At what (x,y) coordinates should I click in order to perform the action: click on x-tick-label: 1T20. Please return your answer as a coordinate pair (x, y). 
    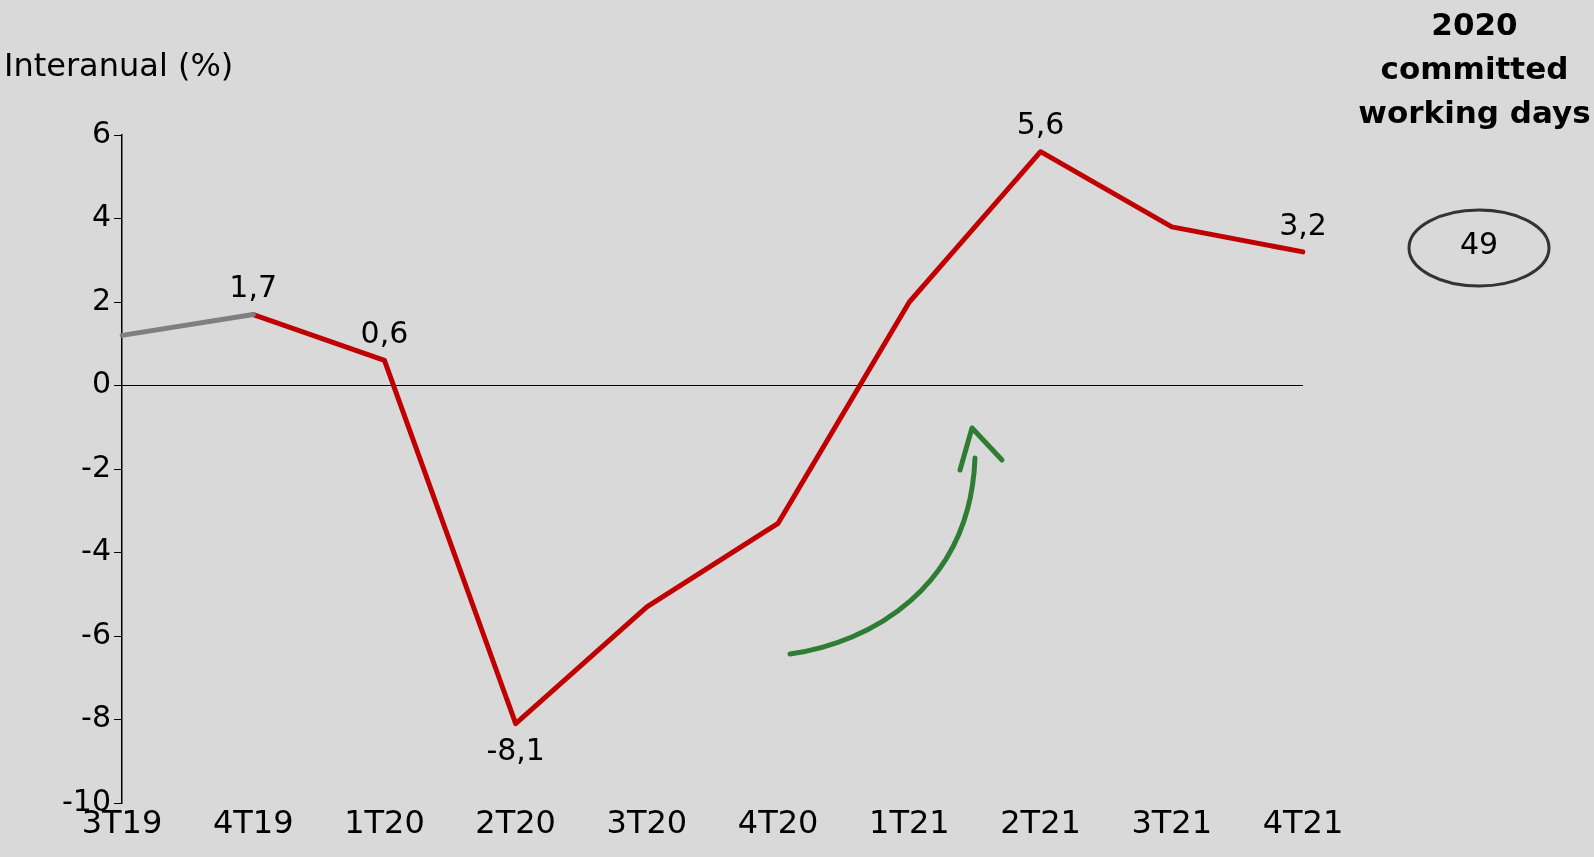
    Looking at the image, I should click on (384, 821).